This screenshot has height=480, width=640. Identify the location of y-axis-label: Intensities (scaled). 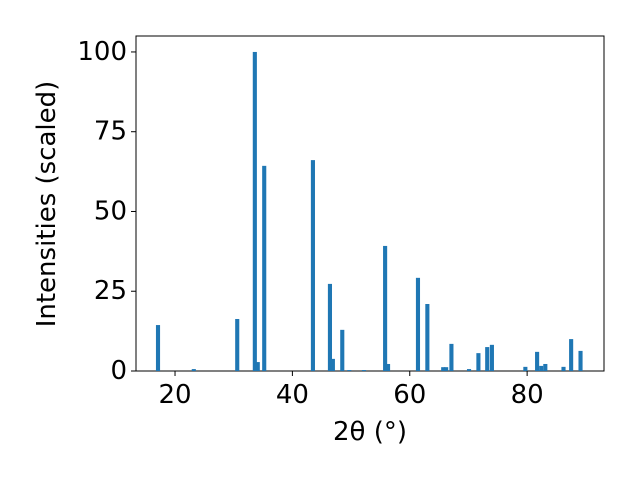
(47, 204).